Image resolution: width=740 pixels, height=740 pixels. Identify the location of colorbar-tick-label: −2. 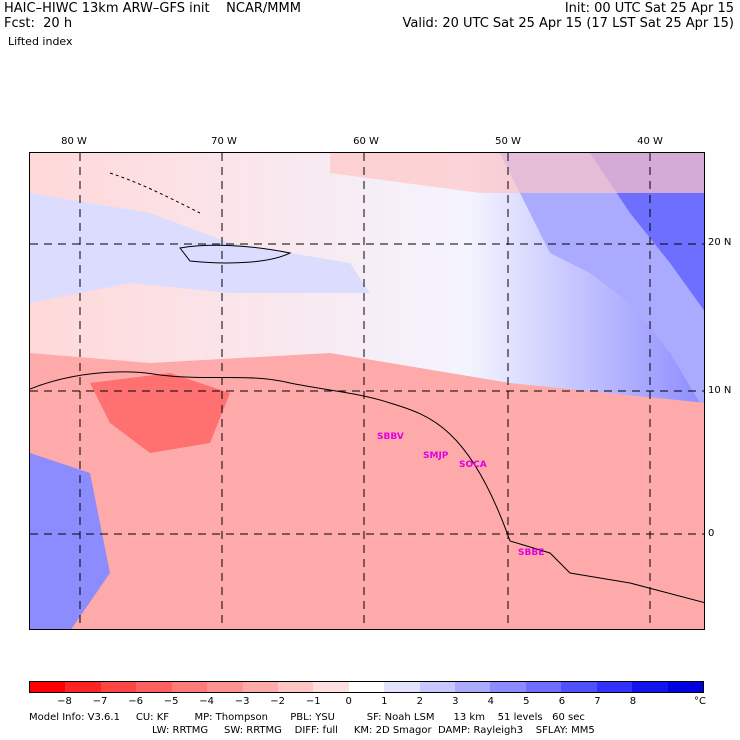
(278, 701).